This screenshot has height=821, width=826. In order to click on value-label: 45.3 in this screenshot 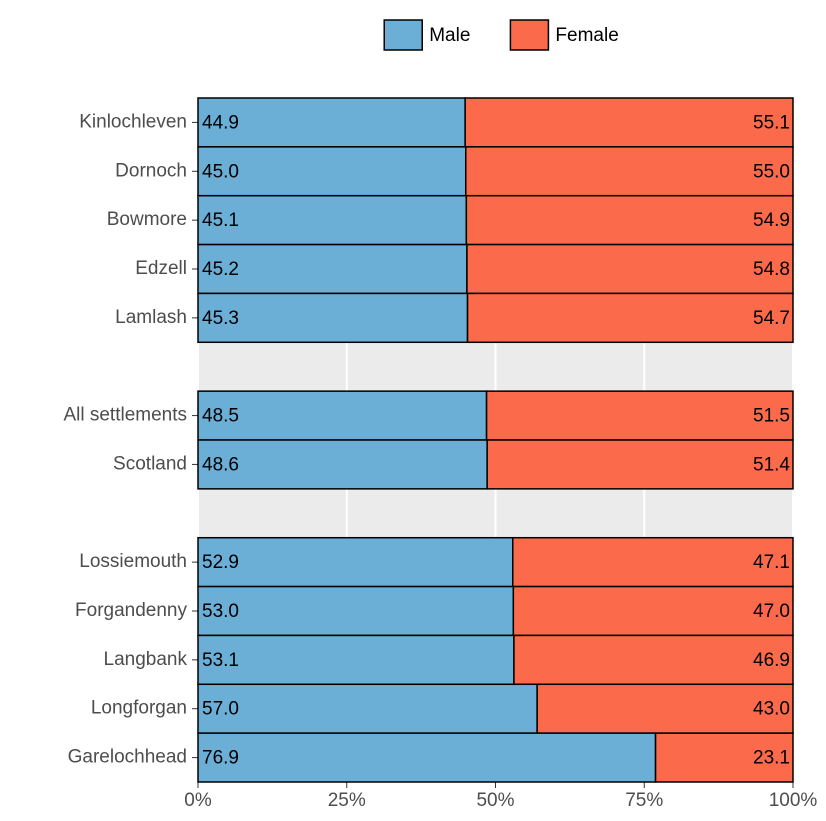, I will do `click(220, 318)`.